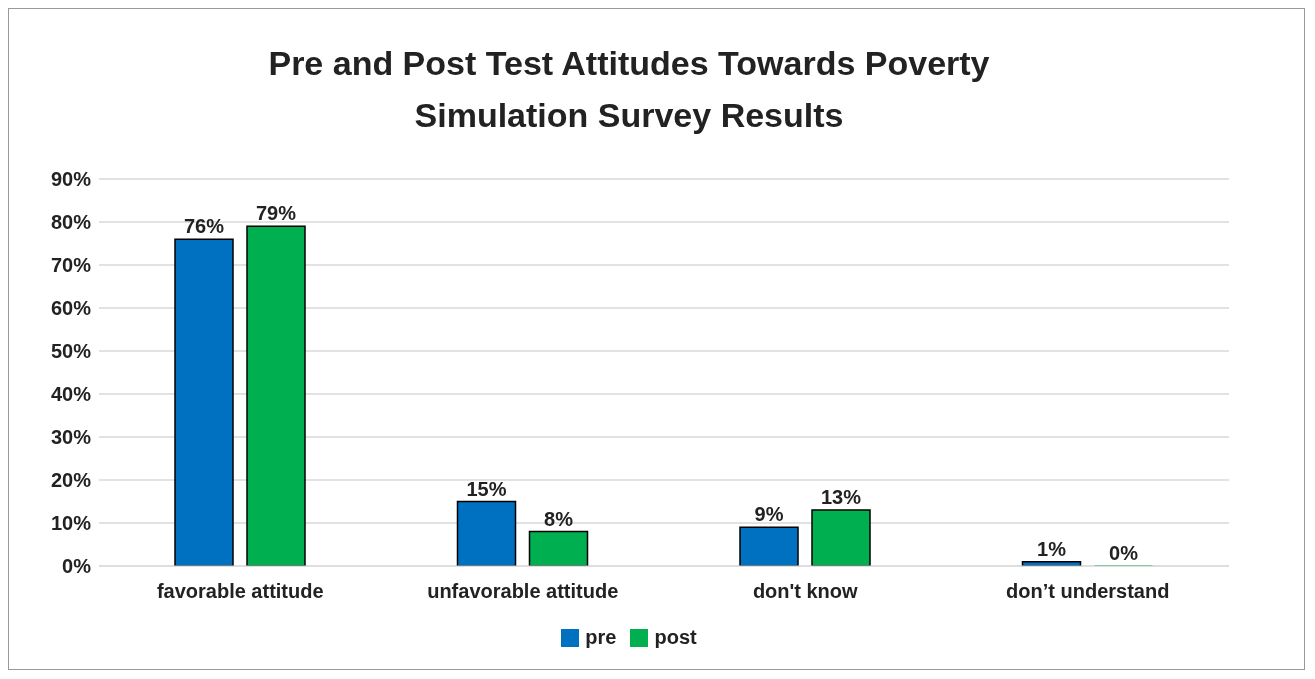 This screenshot has width=1315, height=679. Describe the element at coordinates (71, 222) in the screenshot. I see `y-tick-label: 80%` at that location.